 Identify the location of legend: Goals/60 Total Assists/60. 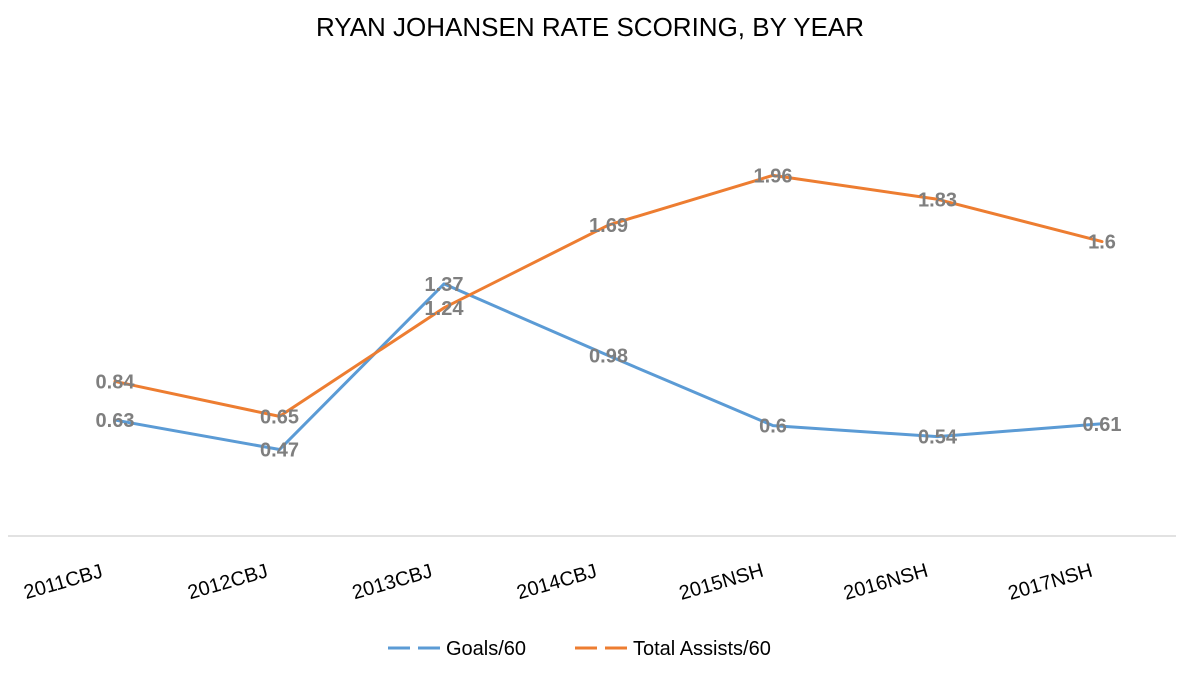
(579, 649).